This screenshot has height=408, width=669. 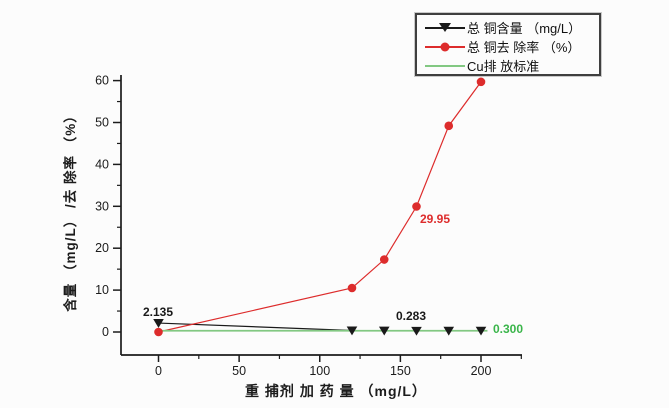 What do you see at coordinates (102, 206) in the screenshot?
I see `y-tick-label: 30` at bounding box center [102, 206].